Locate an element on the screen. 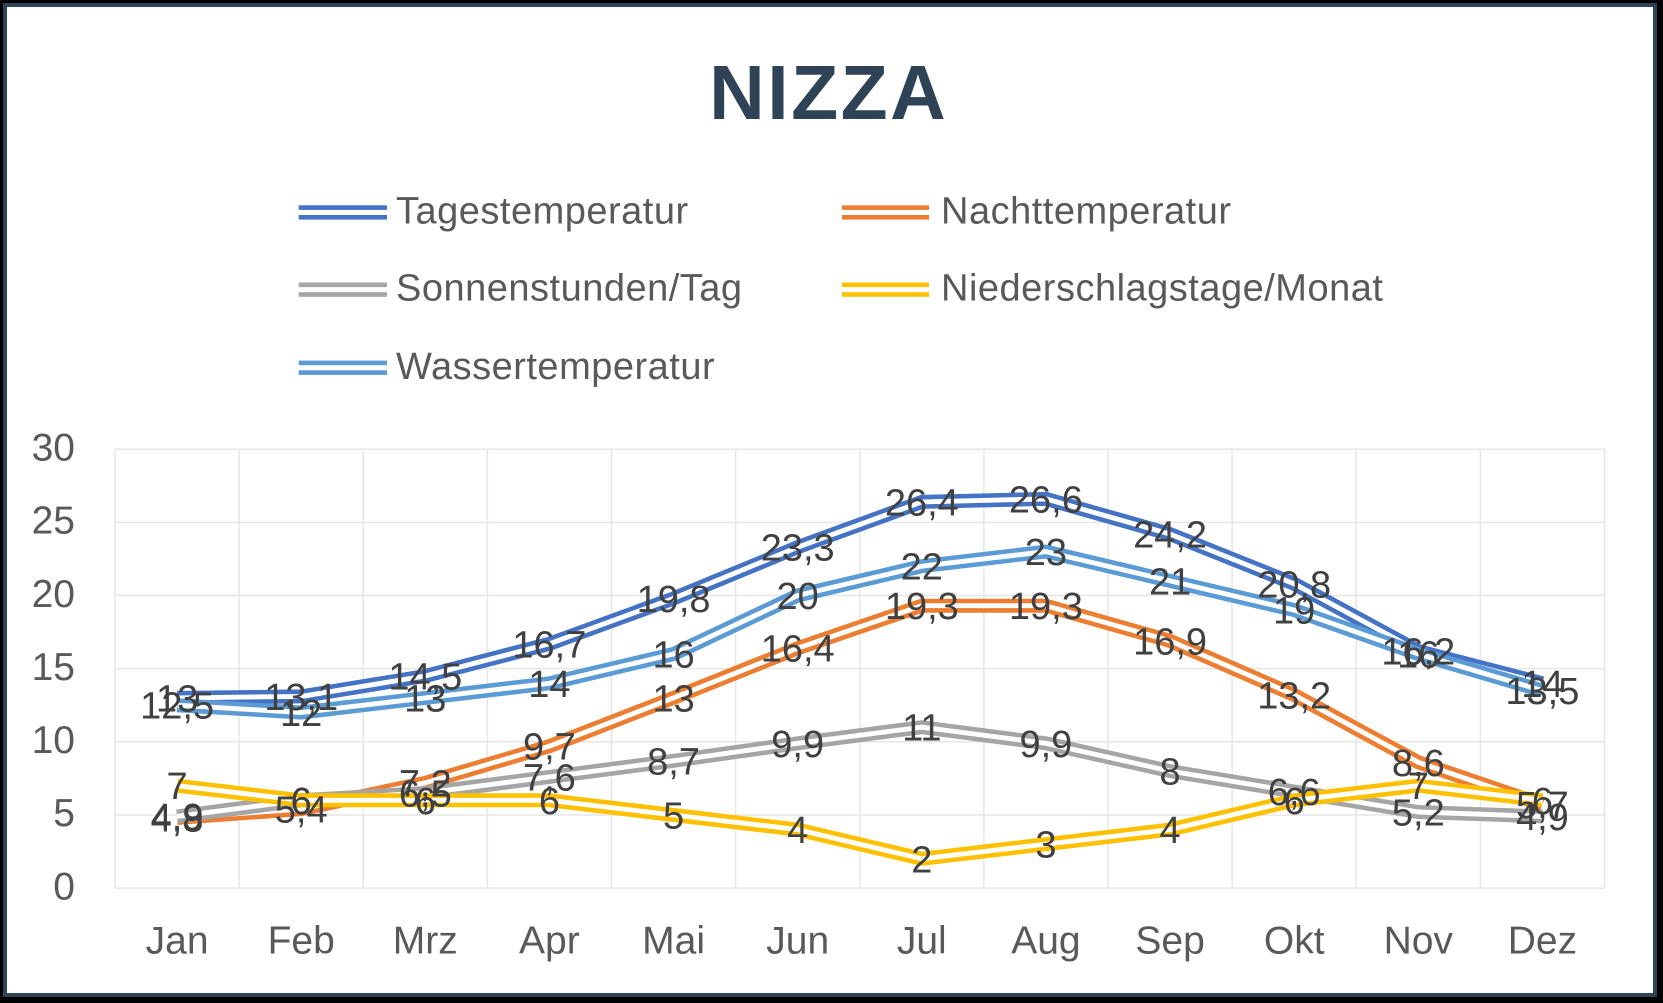 Image resolution: width=1663 pixels, height=1003 pixels. svg-text: Wassertemperatur is located at coordinates (555, 367).